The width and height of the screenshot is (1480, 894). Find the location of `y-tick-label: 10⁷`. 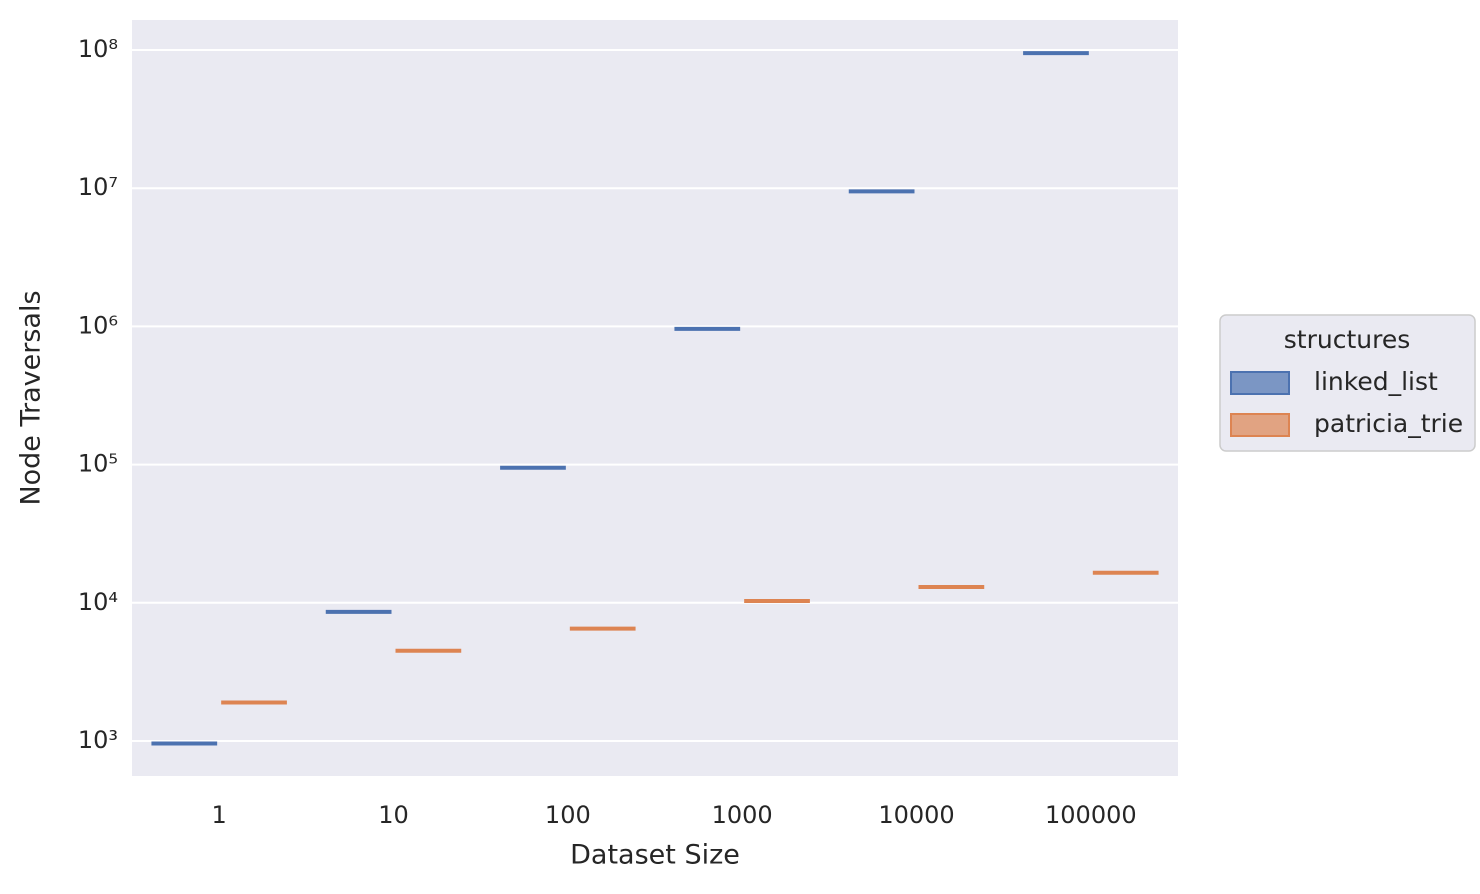

y-tick-label: 10⁷ is located at coordinates (98, 187).